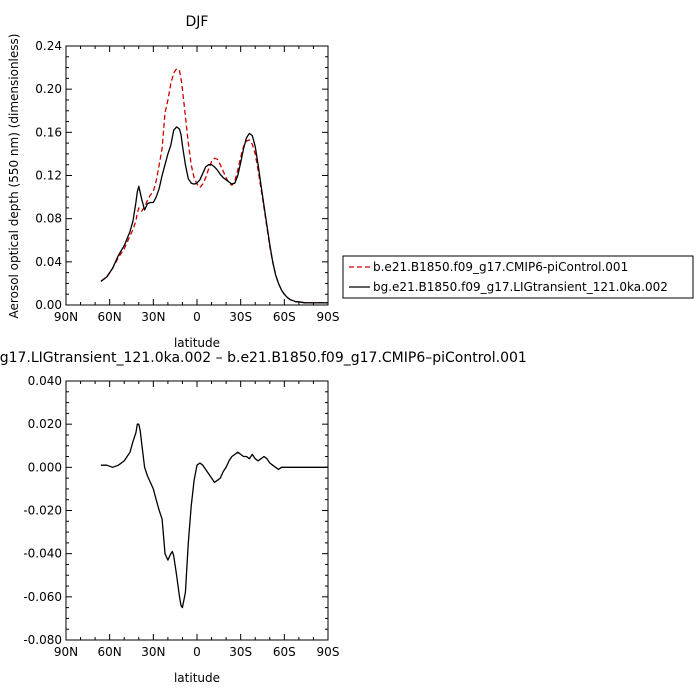 This screenshot has width=700, height=700. Describe the element at coordinates (197, 343) in the screenshot. I see `top-x-axis-label: latitude` at that location.